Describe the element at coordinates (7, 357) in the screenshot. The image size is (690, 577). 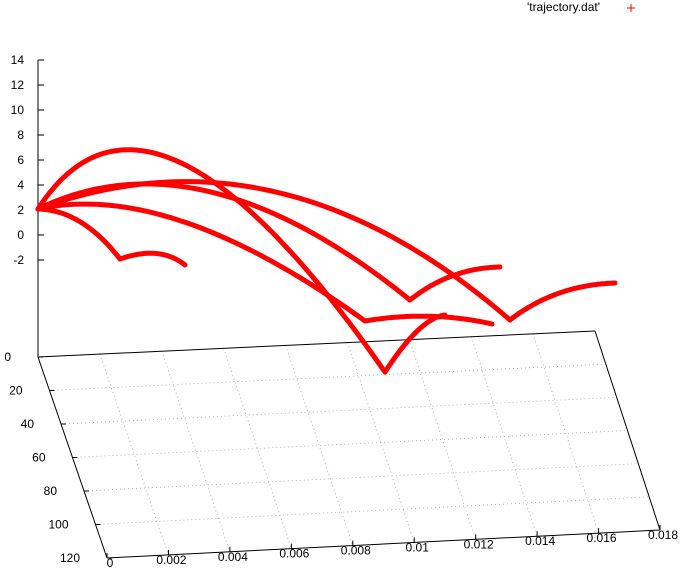
I see `y-tick-label: 0` at that location.